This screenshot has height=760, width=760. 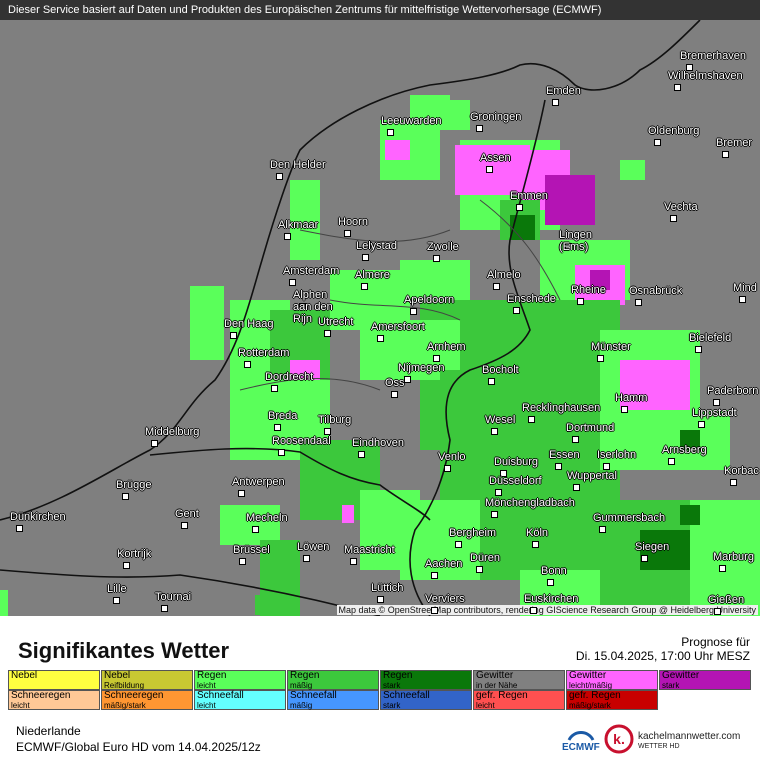 I want to click on region: Niederlande, so click(x=48, y=731).